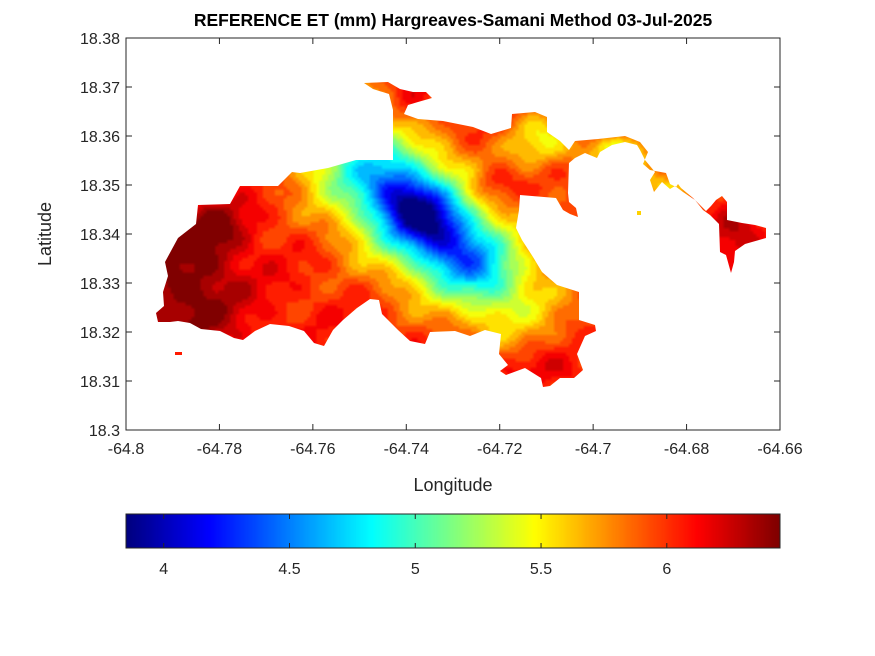 The height and width of the screenshot is (656, 875). Describe the element at coordinates (406, 449) in the screenshot. I see `x-tick-label: -64.74` at that location.